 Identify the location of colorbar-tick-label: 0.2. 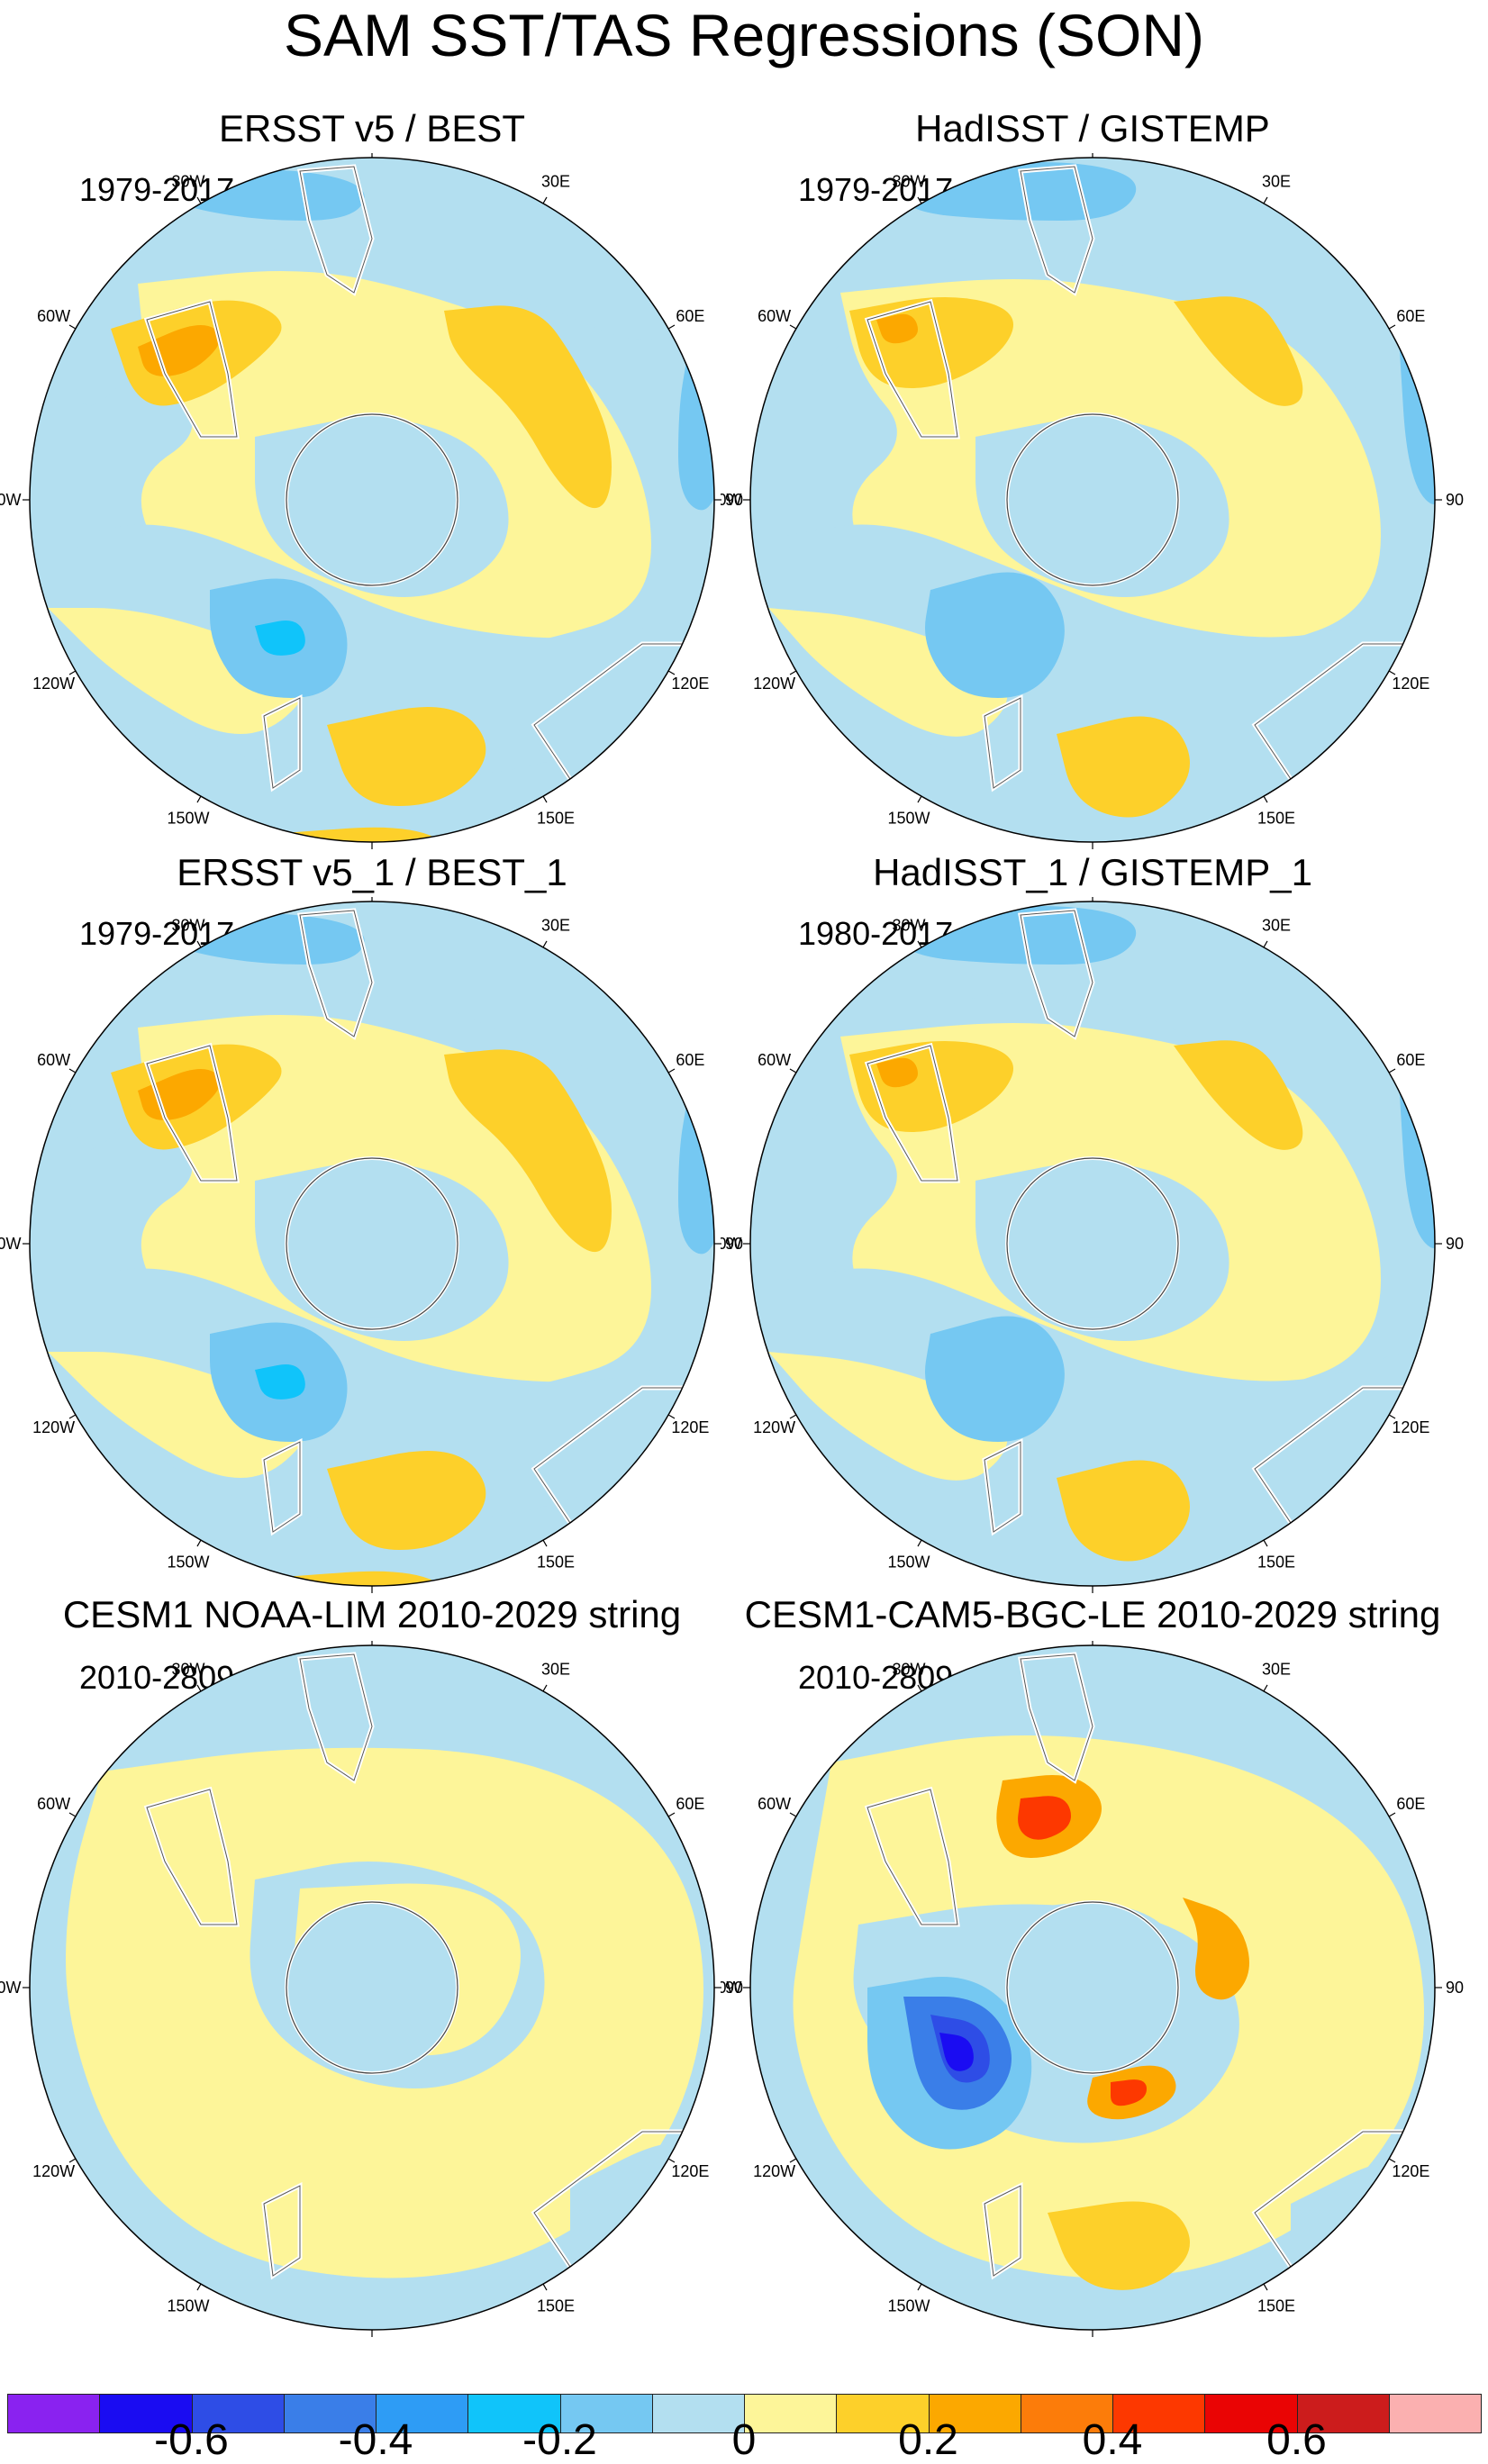
(928, 2440).